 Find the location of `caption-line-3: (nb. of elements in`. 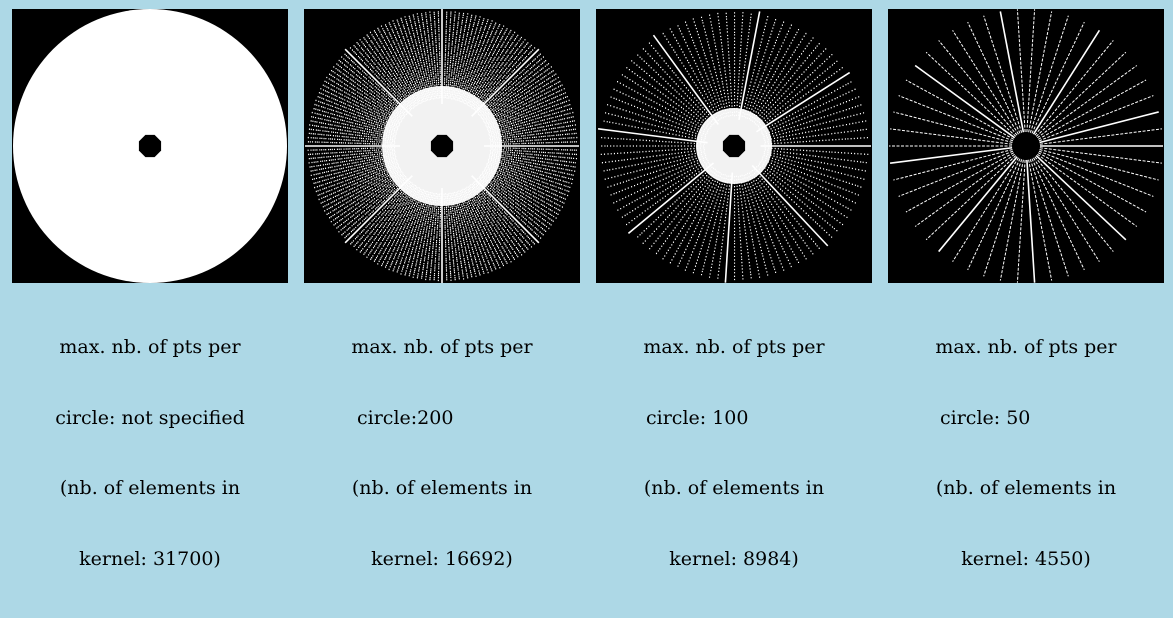

caption-line-3: (nb. of elements in is located at coordinates (1026, 488).